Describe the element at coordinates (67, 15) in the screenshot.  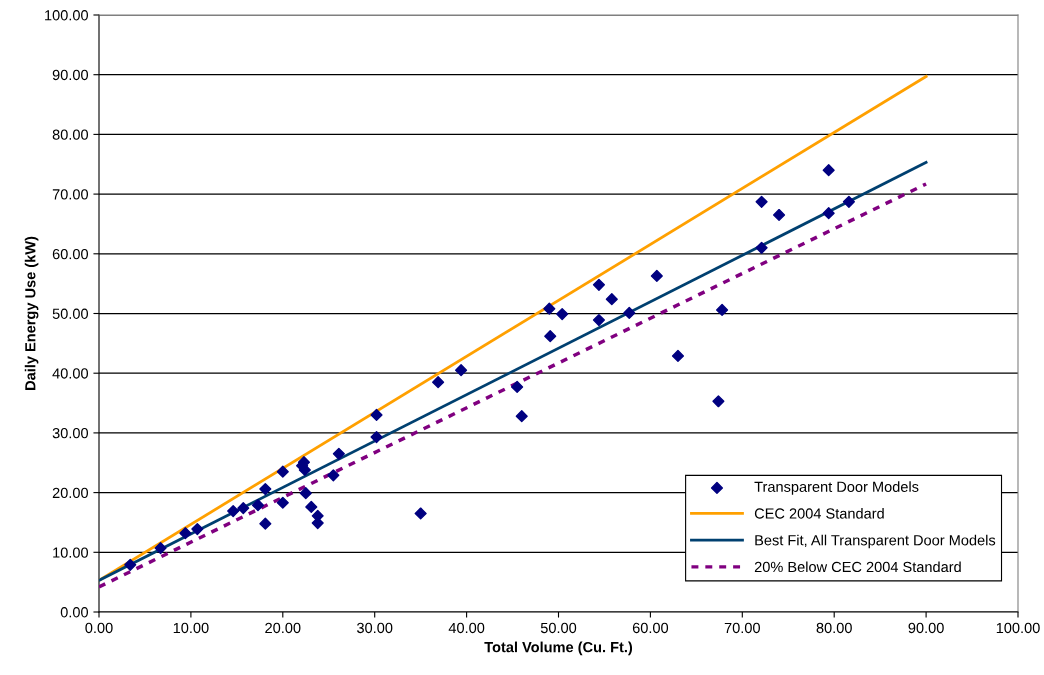
I see `y-tick-label: 100.00` at that location.